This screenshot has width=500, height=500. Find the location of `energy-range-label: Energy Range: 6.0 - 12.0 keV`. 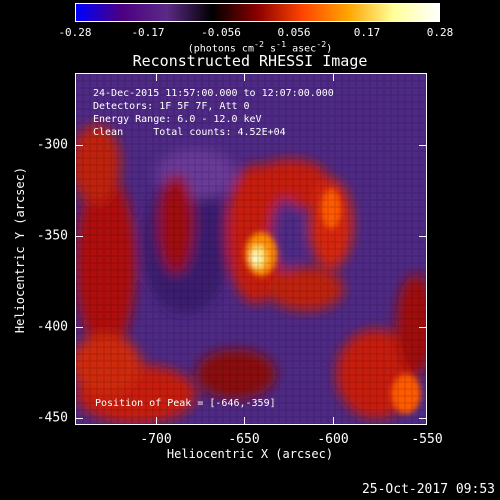

energy-range-label: Energy Range: 6.0 - 12.0 keV is located at coordinates (177, 119).